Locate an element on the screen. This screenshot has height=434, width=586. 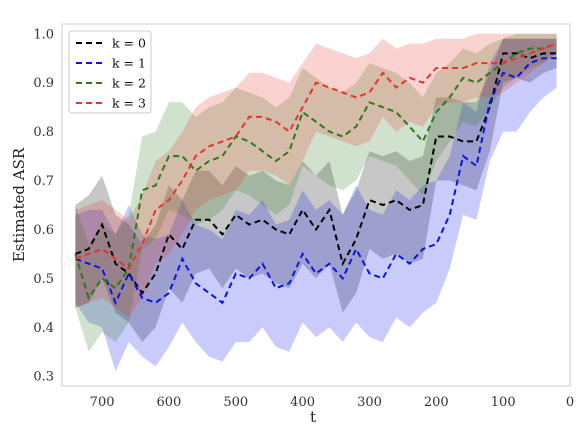
y-axis-label: Estimated ASR is located at coordinates (19, 204).